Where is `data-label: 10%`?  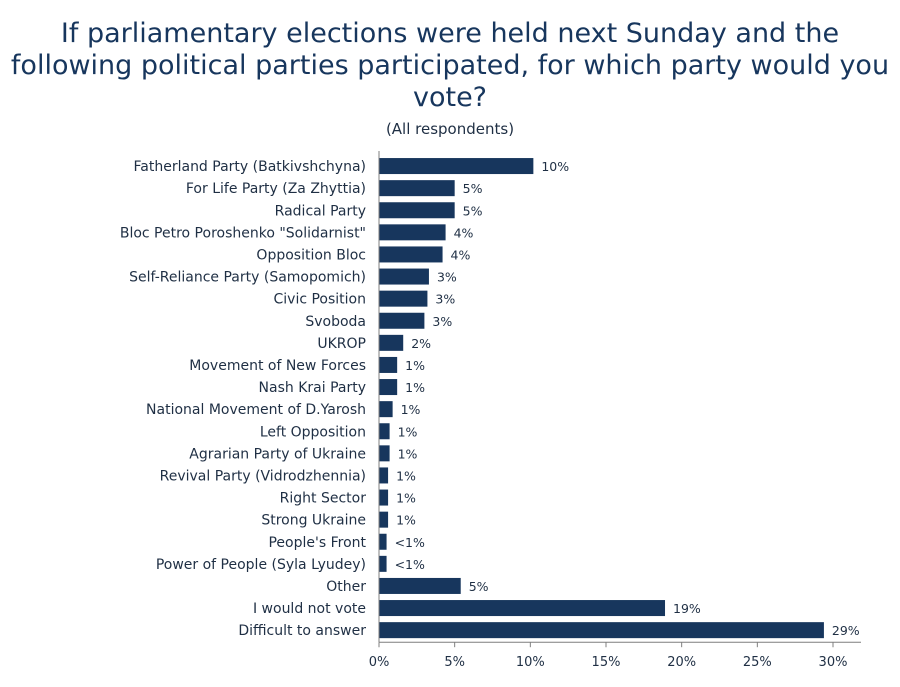 data-label: 10% is located at coordinates (555, 166).